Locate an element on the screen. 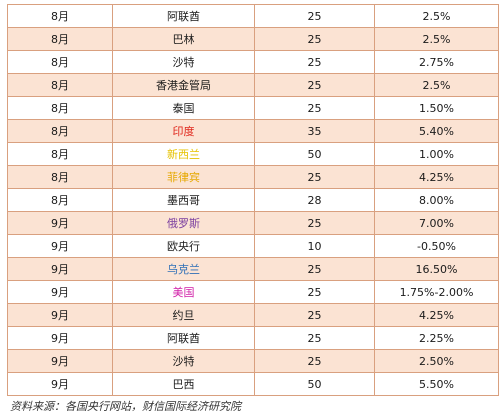  table-row: 8月 香港金管局 25 2.5% is located at coordinates (253, 85).